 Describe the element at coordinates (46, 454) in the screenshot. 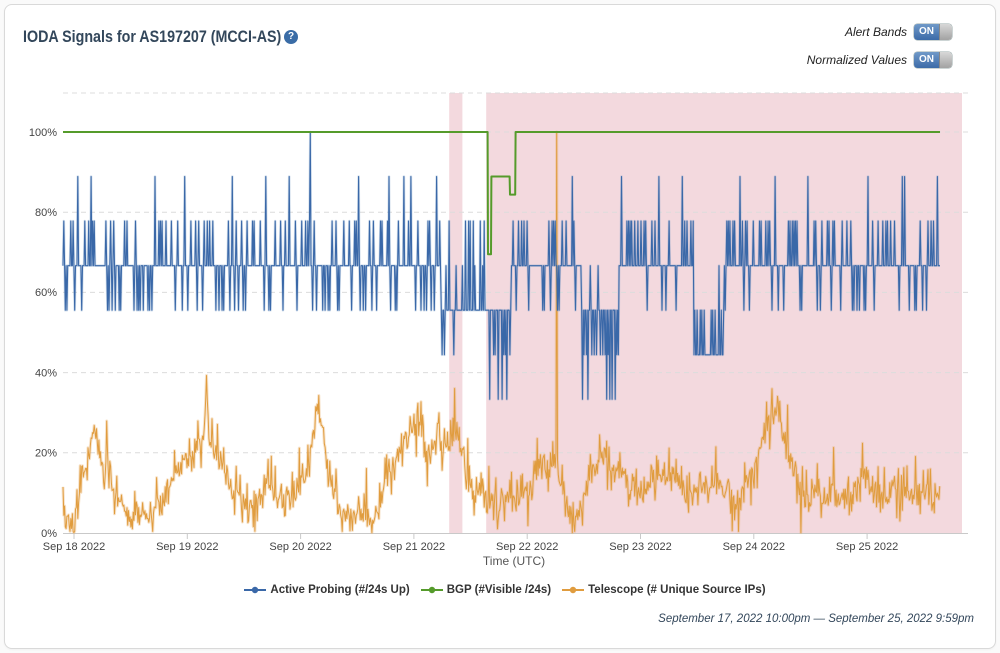

I see `svg-text: 20%` at that location.